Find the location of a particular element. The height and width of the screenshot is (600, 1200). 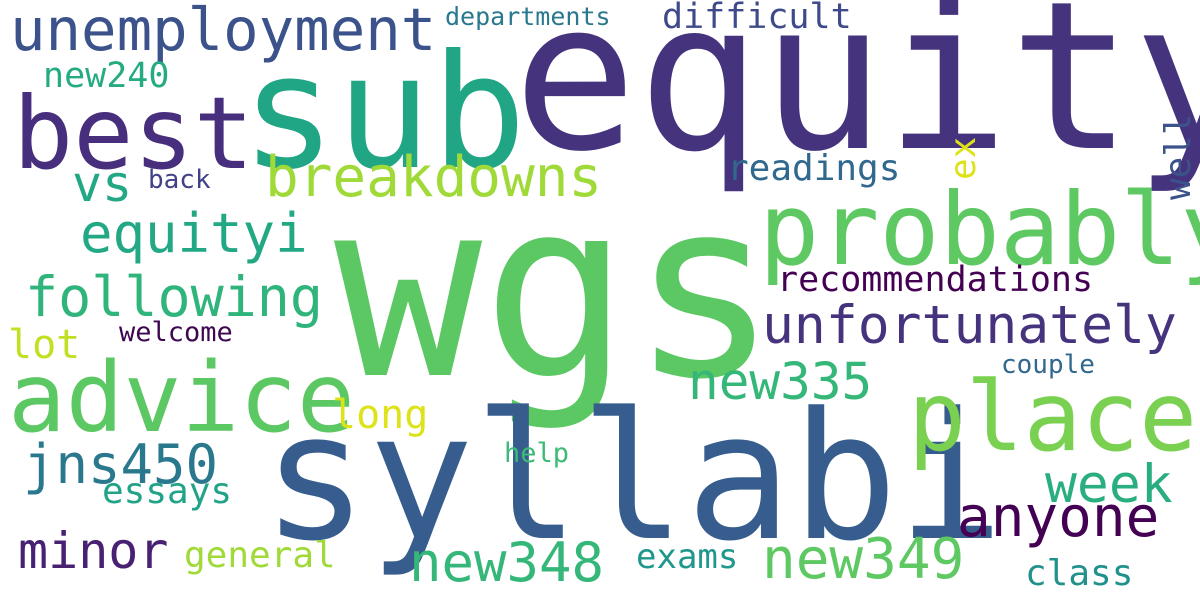

word-welcome: welcome is located at coordinates (176, 332).